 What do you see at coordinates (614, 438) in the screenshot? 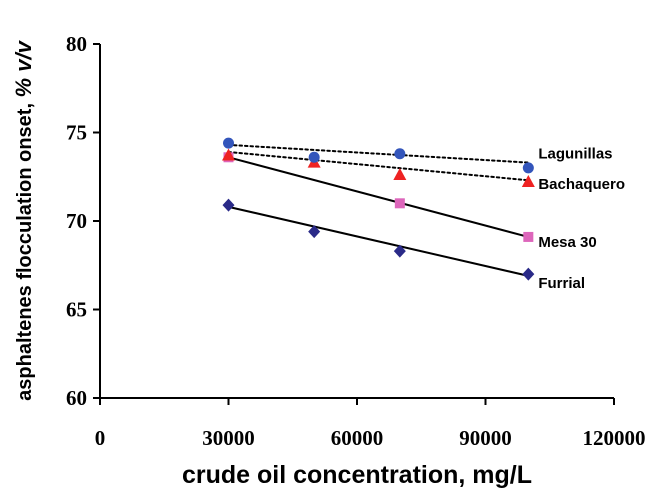
I see `x-tick-label: 120000` at bounding box center [614, 438].